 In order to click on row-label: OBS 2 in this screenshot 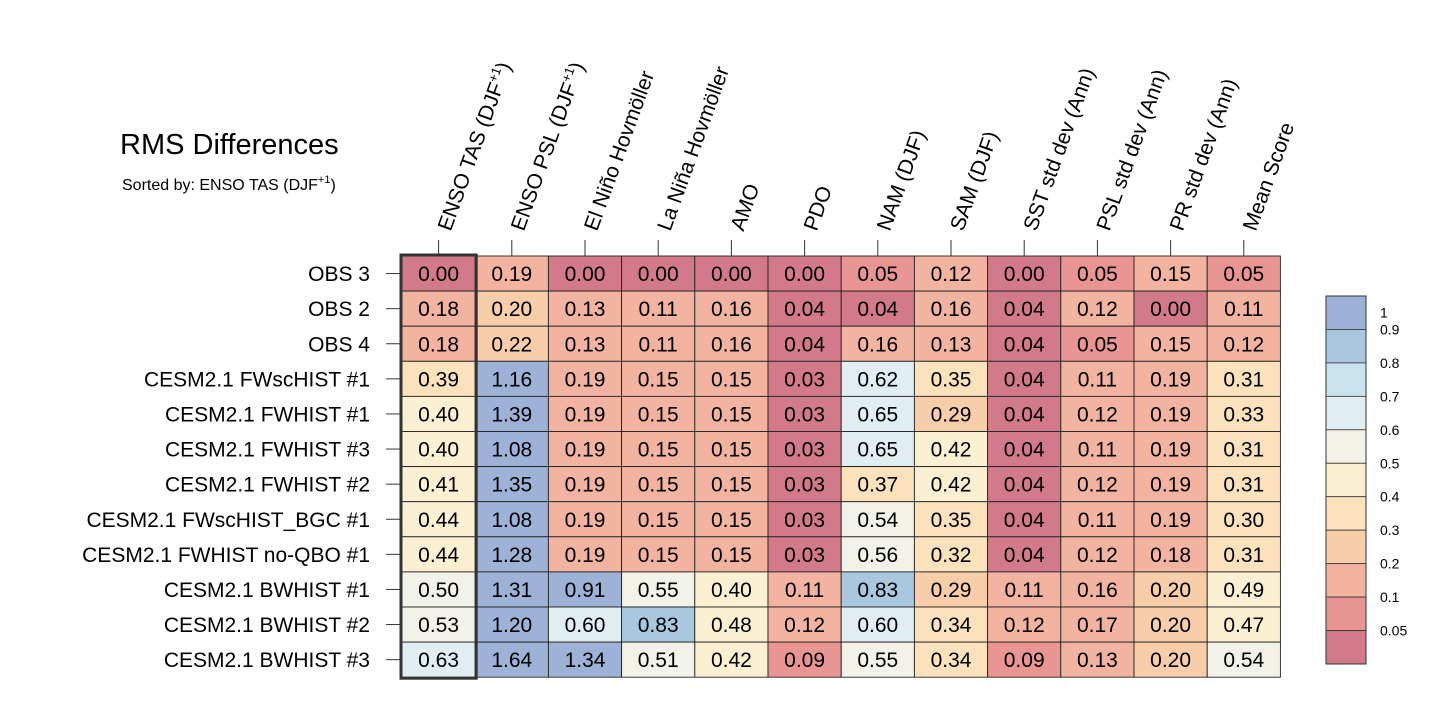, I will do `click(339, 309)`.